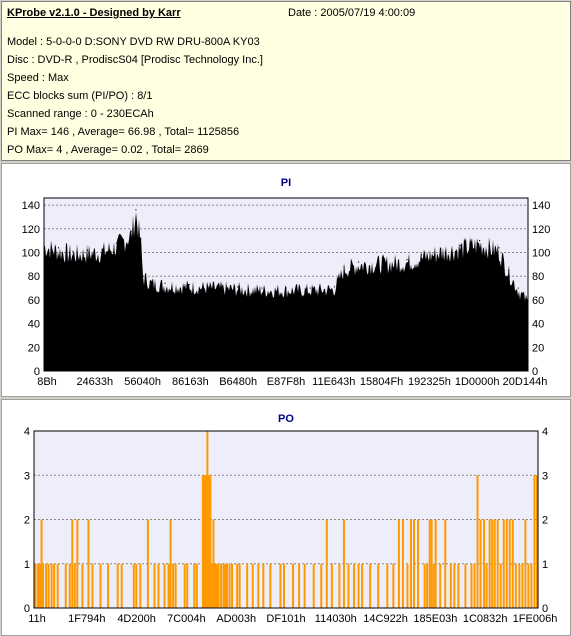 The width and height of the screenshot is (572, 636). What do you see at coordinates (541, 206) in the screenshot?
I see `y-tick-label-right: 140` at bounding box center [541, 206].